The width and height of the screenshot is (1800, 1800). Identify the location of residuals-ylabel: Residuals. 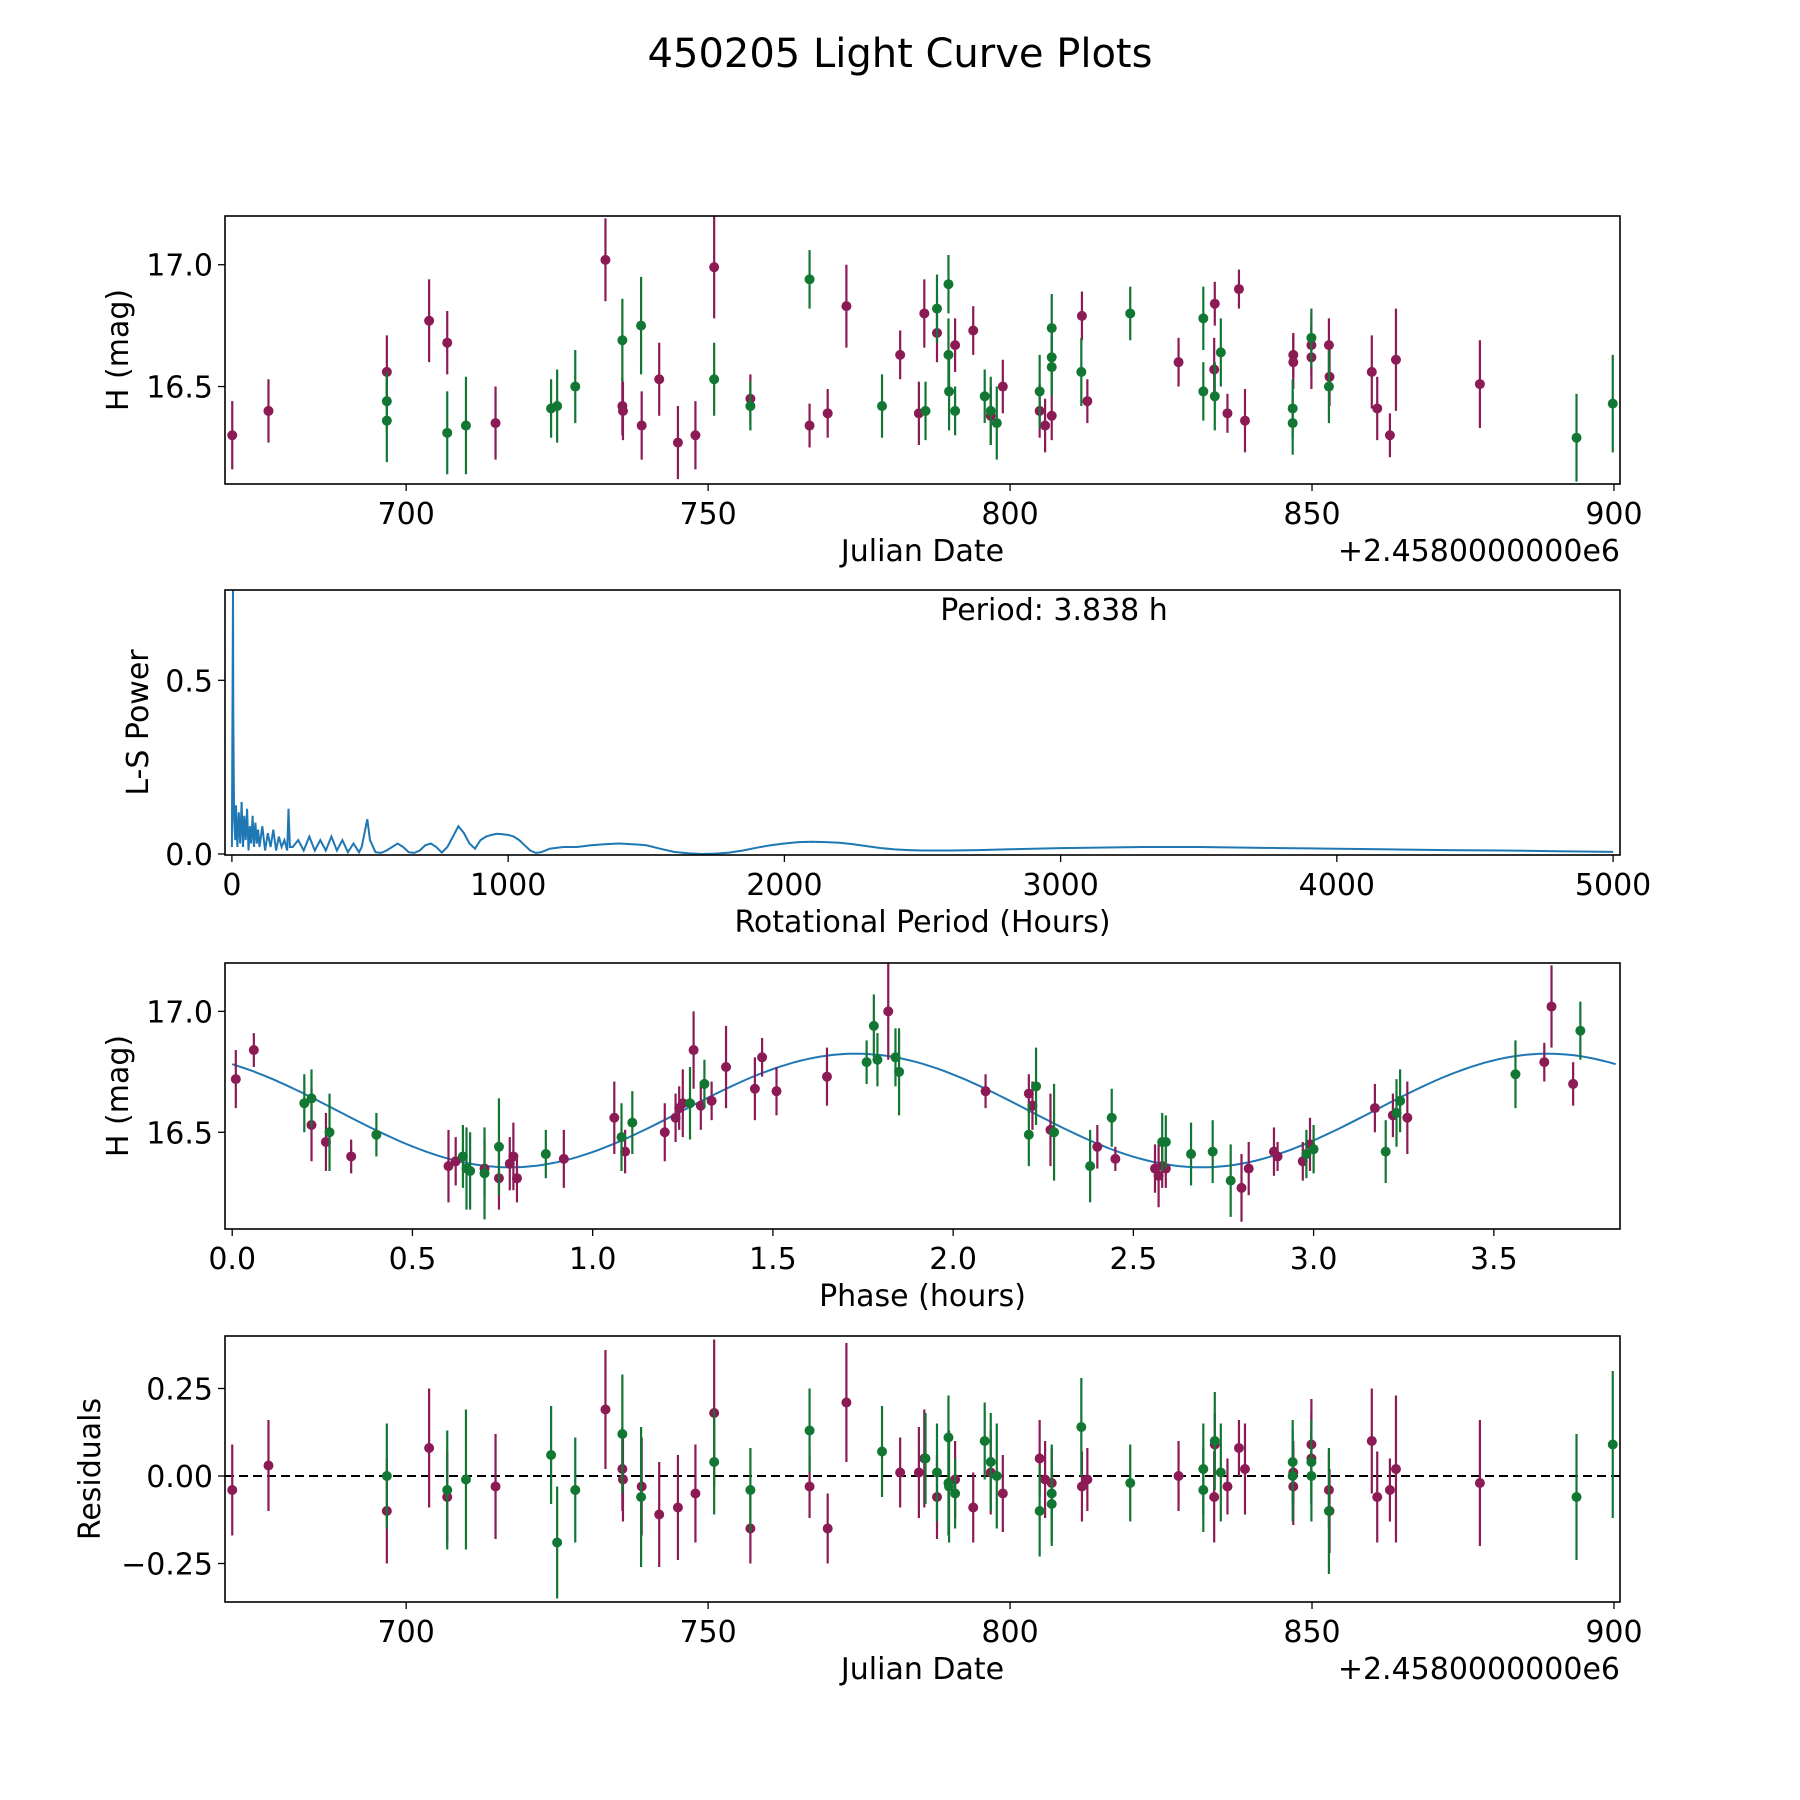
(90, 1469).